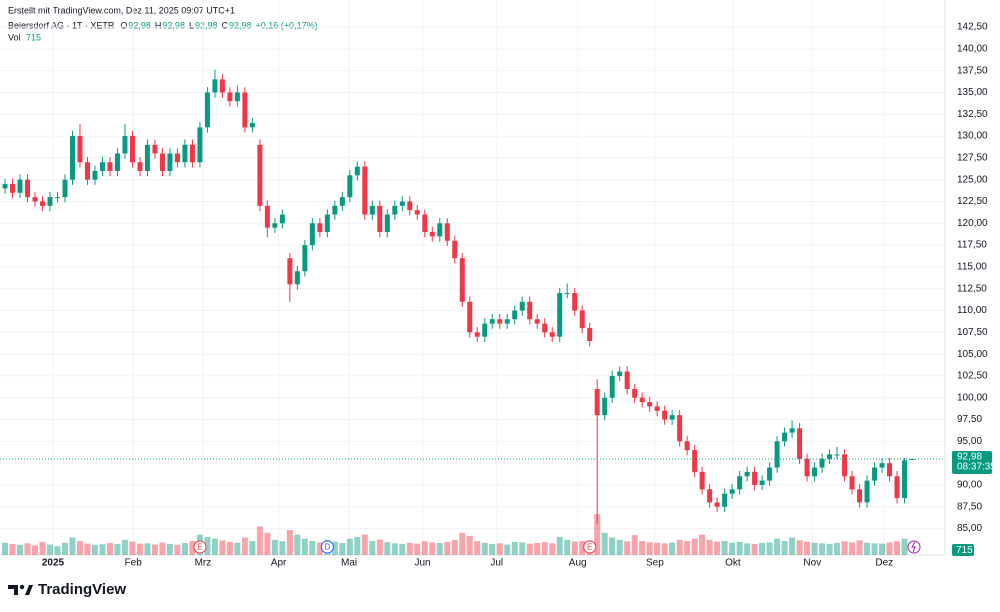 This screenshot has height=612, width=1000. Describe the element at coordinates (972, 114) in the screenshot. I see `y-tick-label: 132,50` at that location.